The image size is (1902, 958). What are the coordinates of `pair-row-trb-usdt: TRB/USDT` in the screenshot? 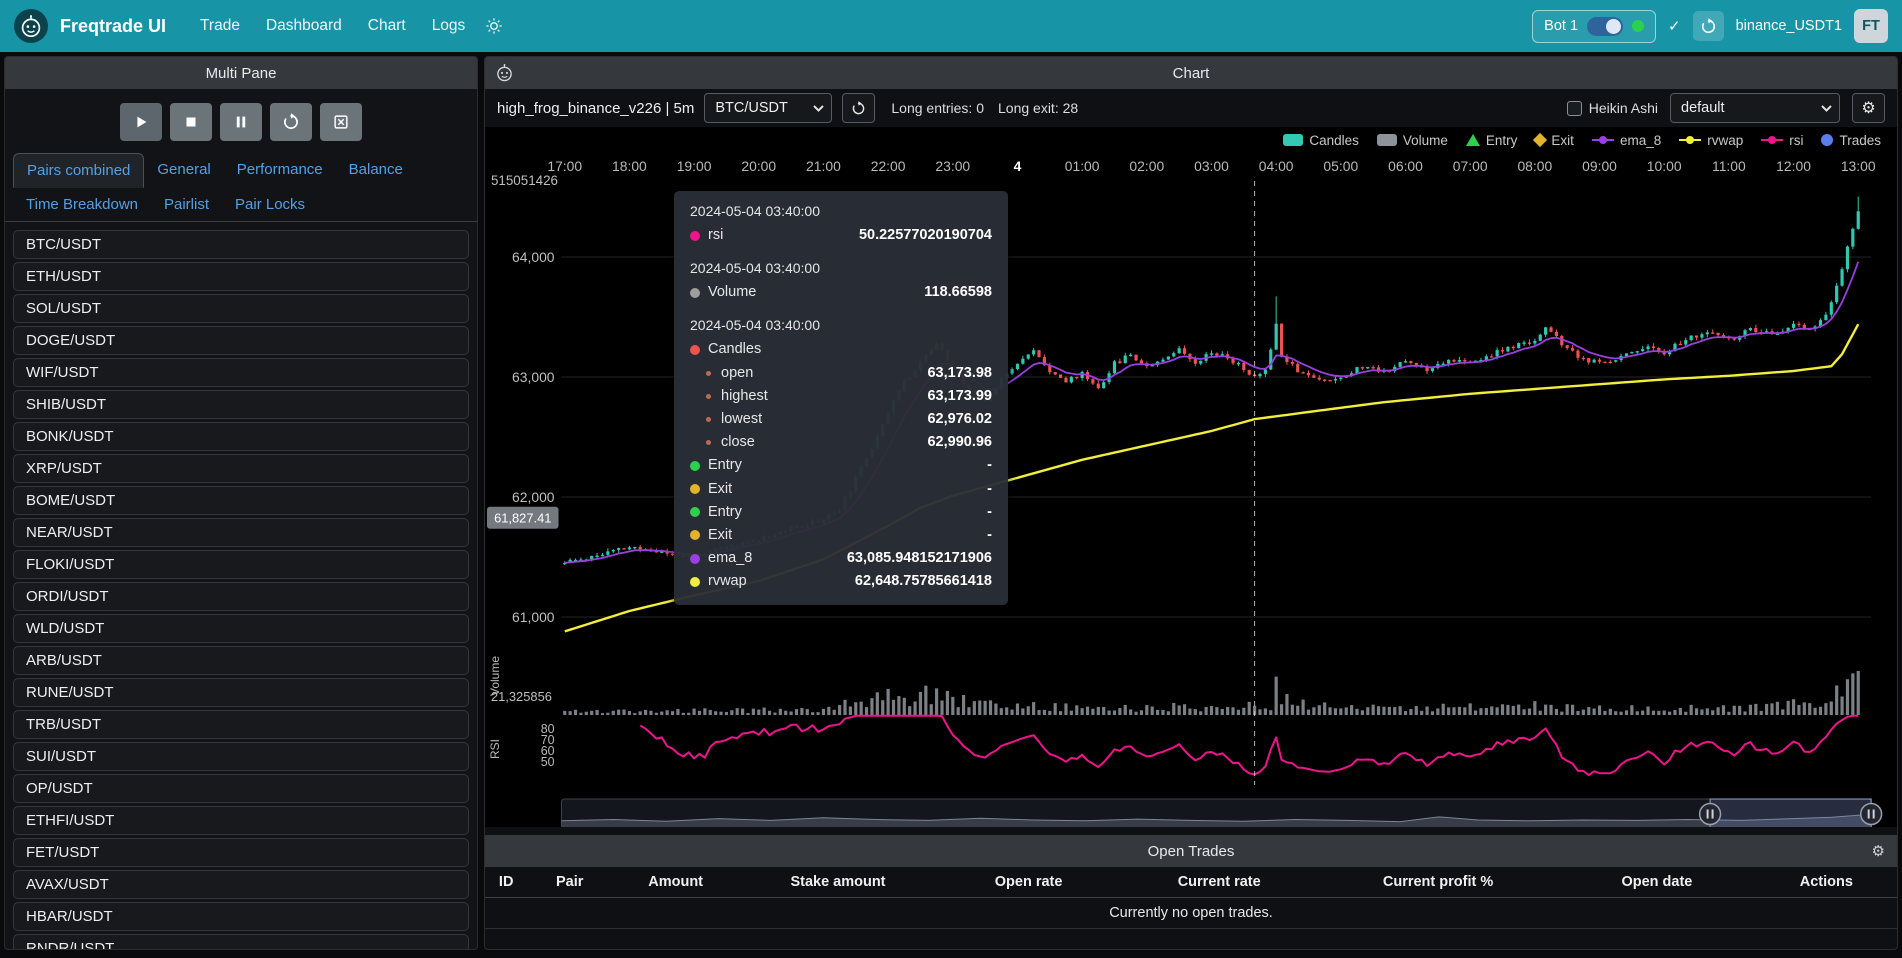 It's located at (241, 724).